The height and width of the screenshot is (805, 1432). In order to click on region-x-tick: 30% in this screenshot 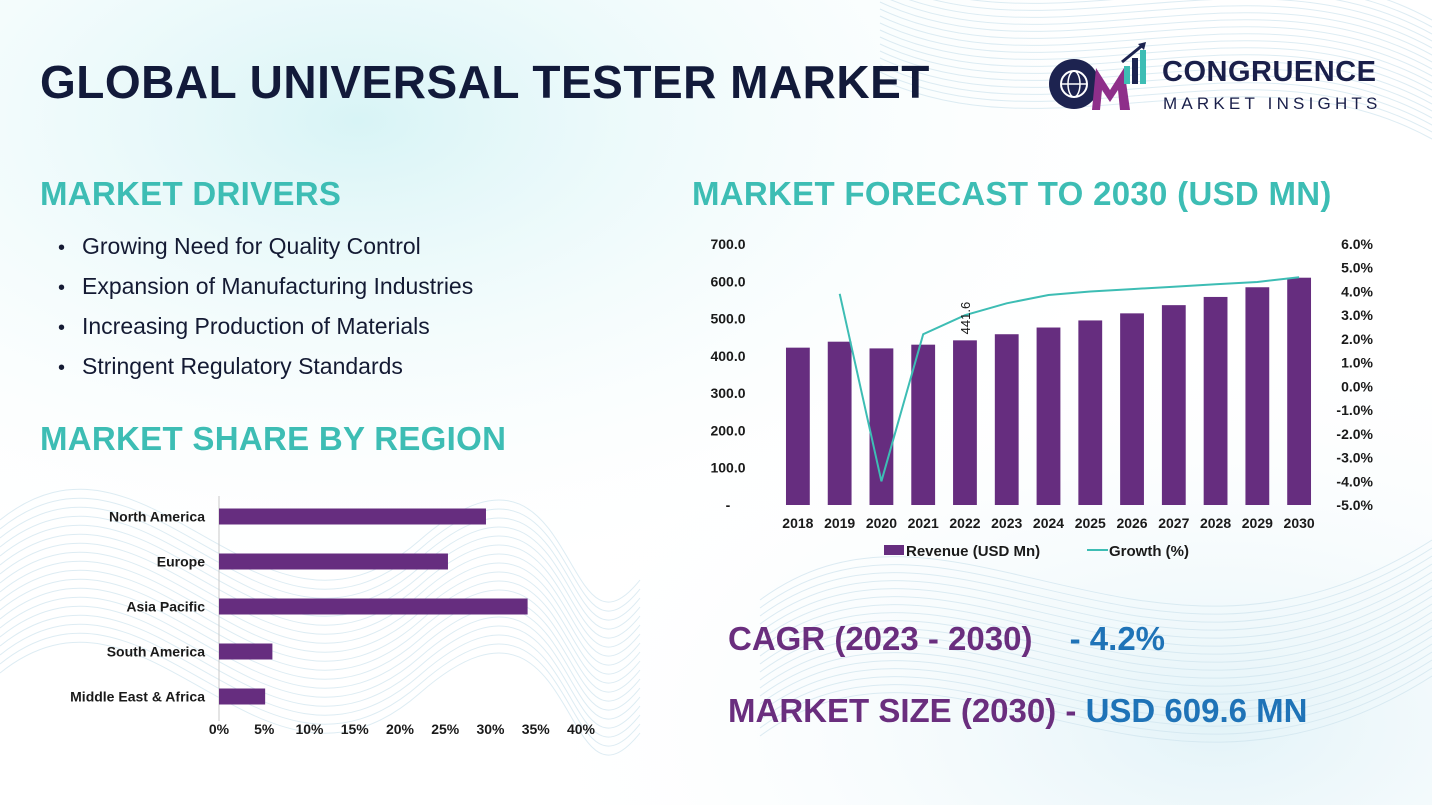, I will do `click(490, 729)`.